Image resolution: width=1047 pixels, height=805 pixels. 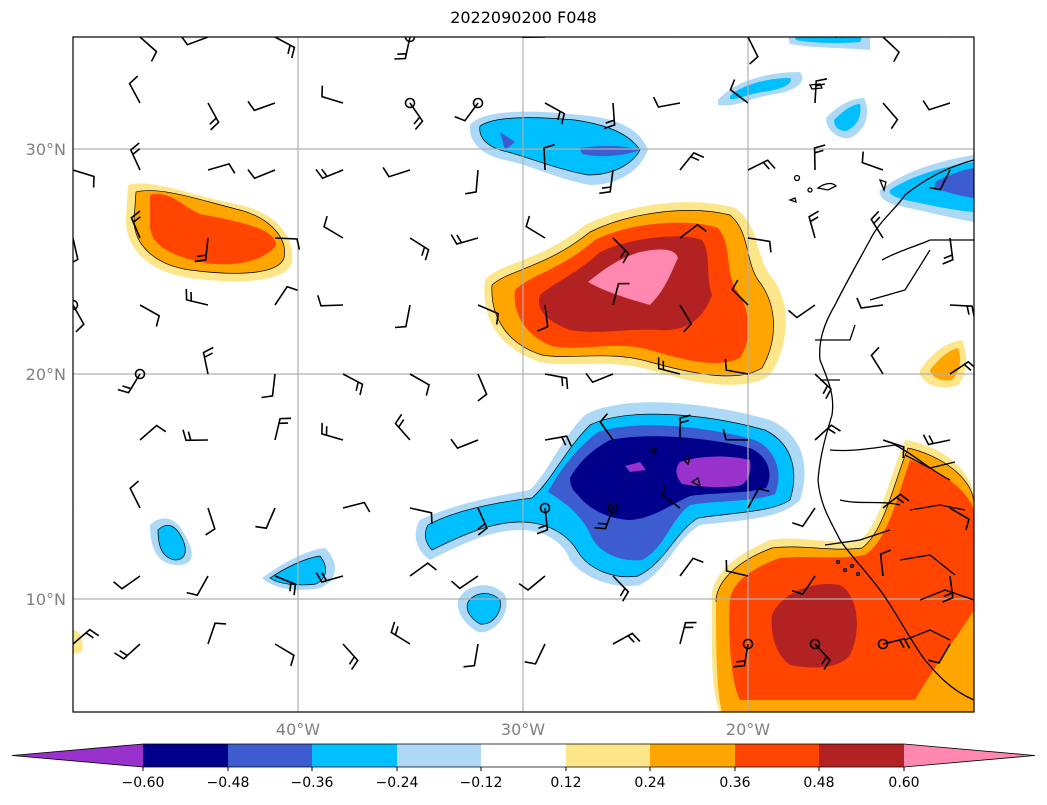 What do you see at coordinates (46, 149) in the screenshot?
I see `lat-label-30n: 30°N` at bounding box center [46, 149].